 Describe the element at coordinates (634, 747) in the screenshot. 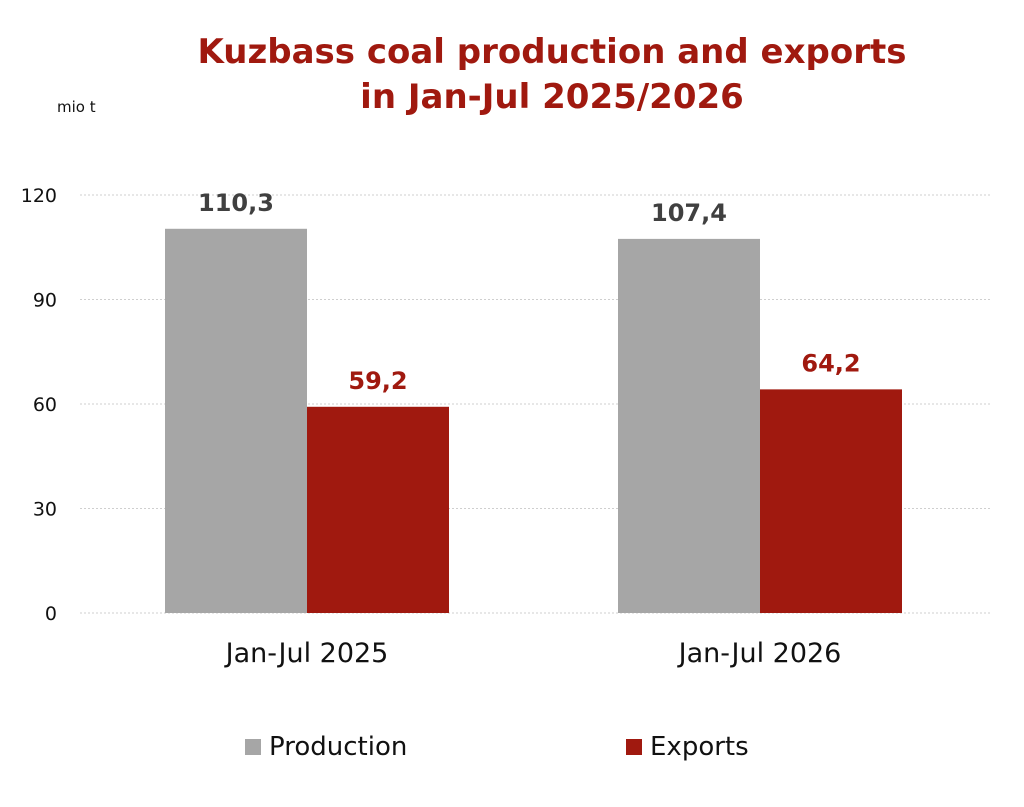

I see `legend-swatch-exports` at that location.